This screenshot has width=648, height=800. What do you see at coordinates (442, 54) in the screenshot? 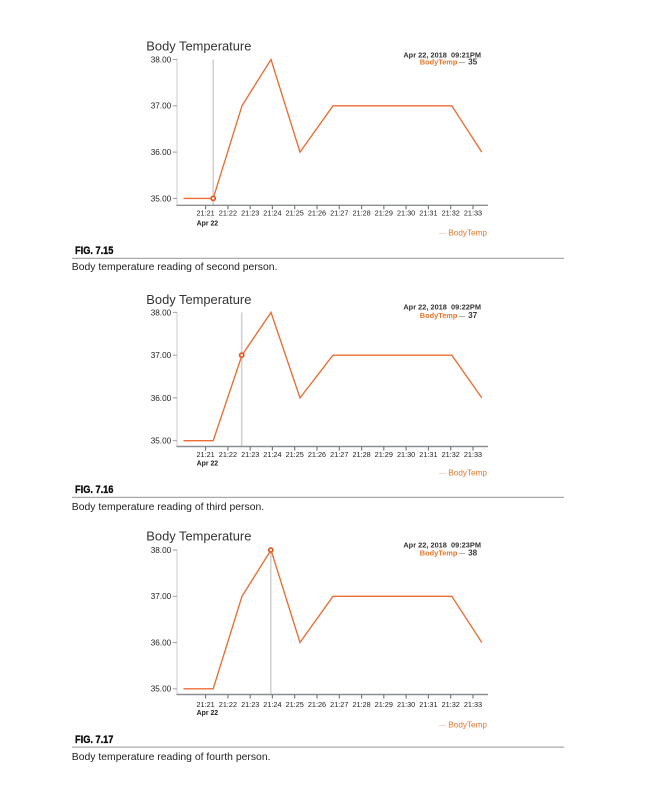
I see `svg-text: Apr 22, 2018 09:21PM` at bounding box center [442, 54].